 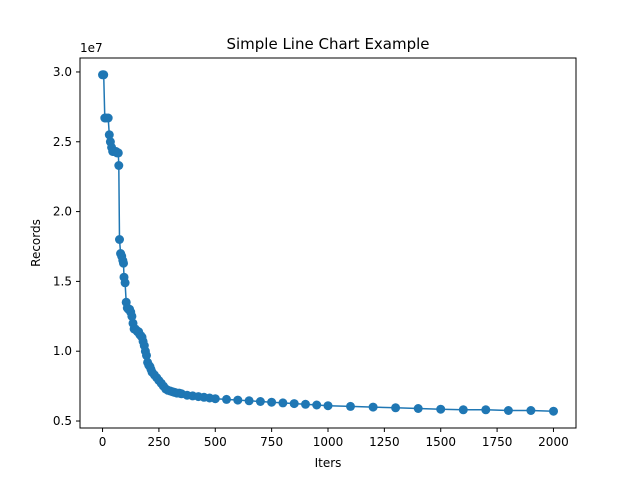 I want to click on x-tick-label: 750, so click(x=271, y=442).